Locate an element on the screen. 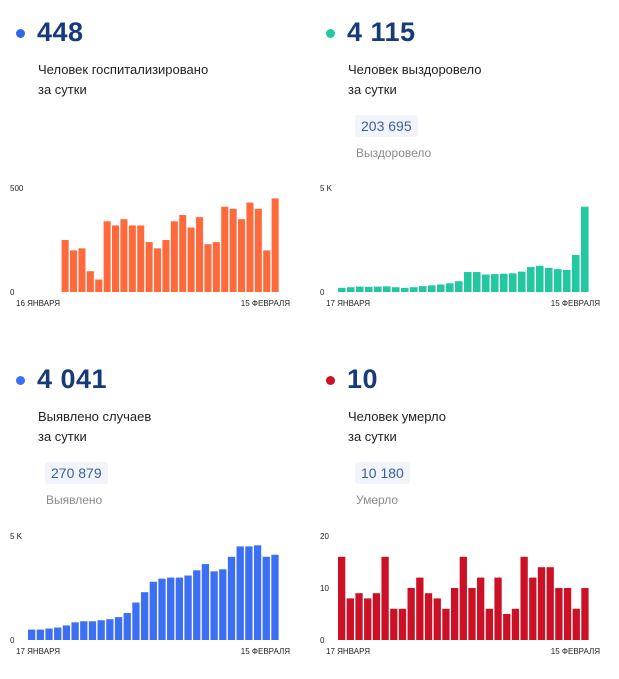  chart-svg: 0 10 20 17 ЯНВАРЯ 15 ФЕВРАЛЯ is located at coordinates (460, 594).